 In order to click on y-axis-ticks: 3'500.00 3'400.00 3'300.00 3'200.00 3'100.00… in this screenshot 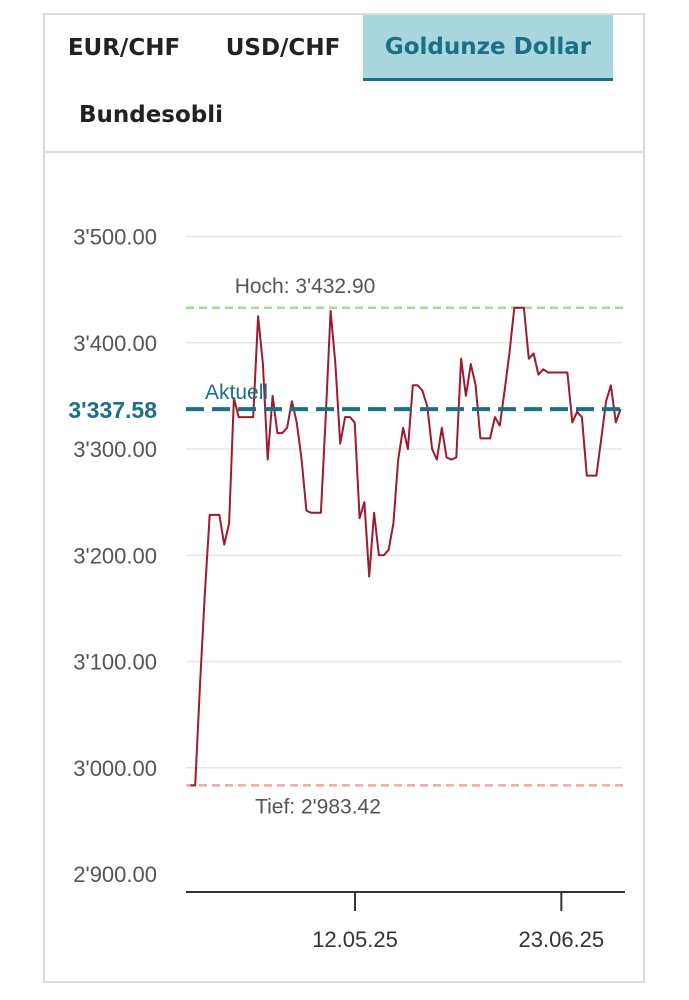, I will do `click(115, 556)`.